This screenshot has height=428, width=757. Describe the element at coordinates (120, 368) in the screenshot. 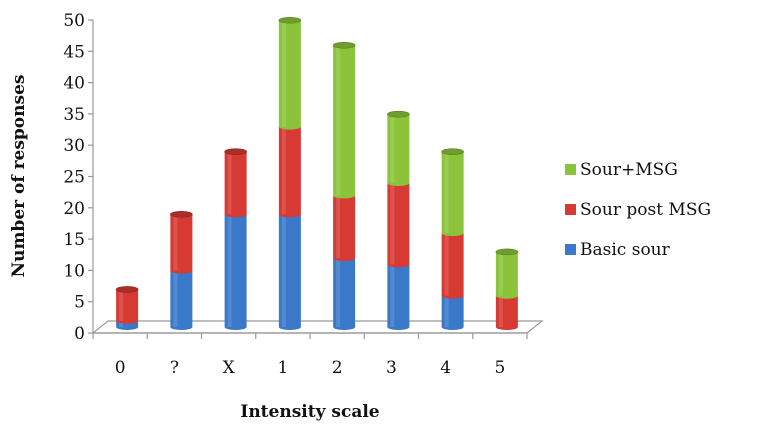

I see `x-tick-label: 0` at that location.